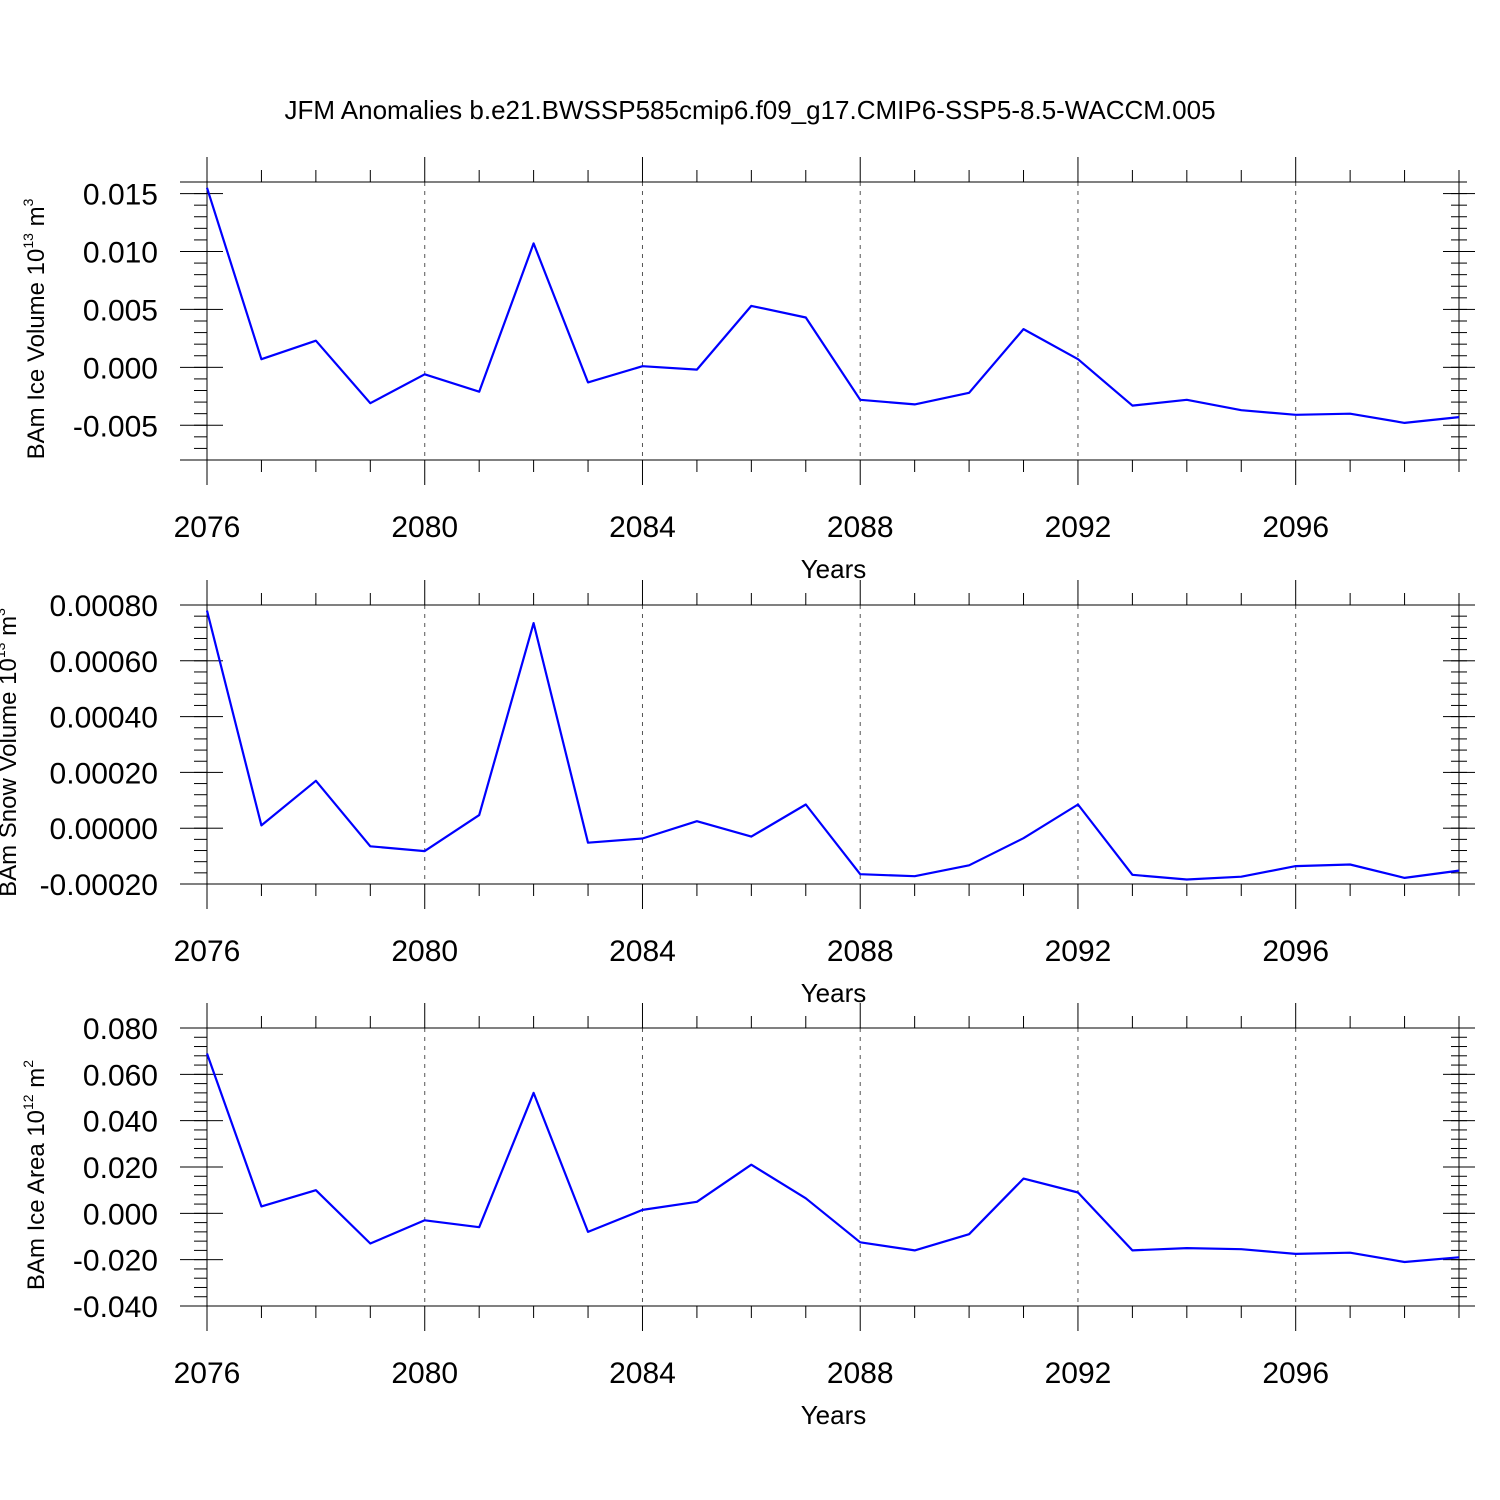 The height and width of the screenshot is (1500, 1500). What do you see at coordinates (115, 1307) in the screenshot?
I see `y-tick-label: -0.040` at bounding box center [115, 1307].